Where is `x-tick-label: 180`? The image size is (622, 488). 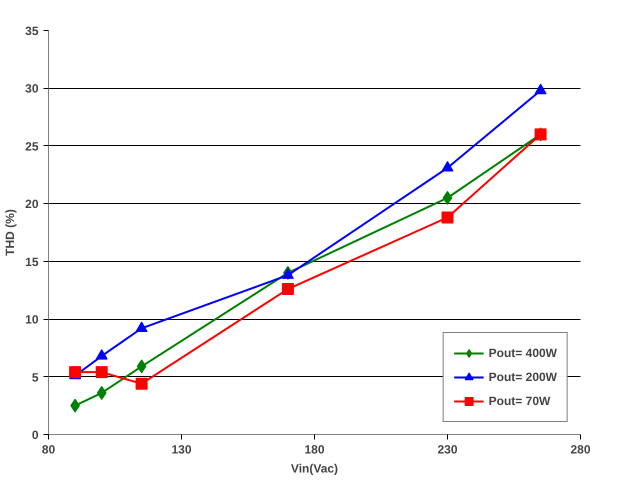 x-tick-label: 180 is located at coordinates (314, 449).